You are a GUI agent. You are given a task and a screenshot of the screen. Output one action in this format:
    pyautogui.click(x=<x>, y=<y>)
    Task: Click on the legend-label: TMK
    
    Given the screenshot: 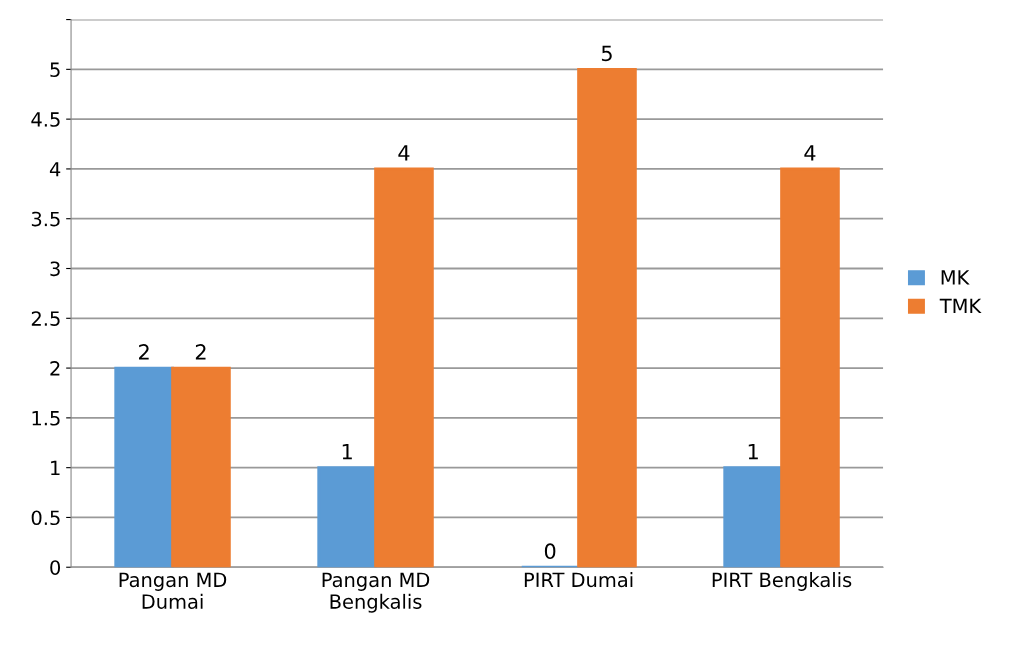 What is the action you would take?
    pyautogui.click(x=960, y=306)
    